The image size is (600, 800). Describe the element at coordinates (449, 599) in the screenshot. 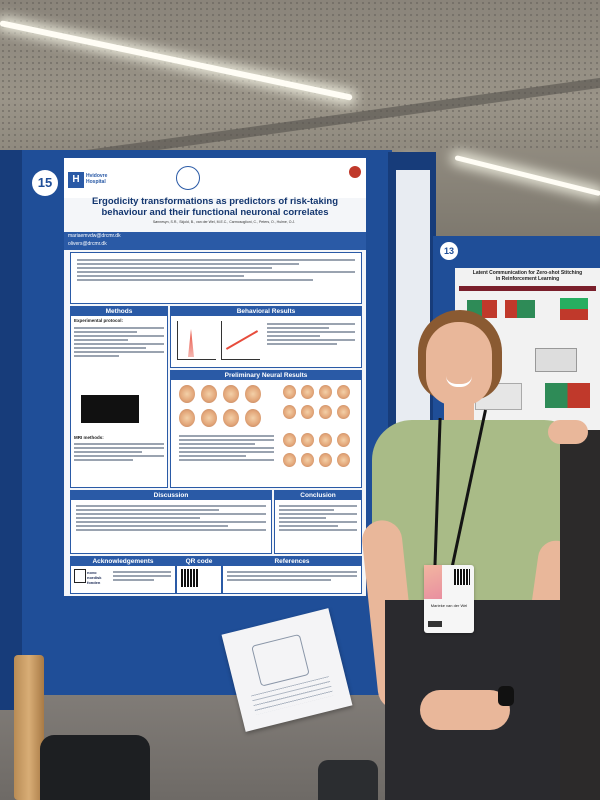

I see `name-badge: Marieke van der Wel` at that location.